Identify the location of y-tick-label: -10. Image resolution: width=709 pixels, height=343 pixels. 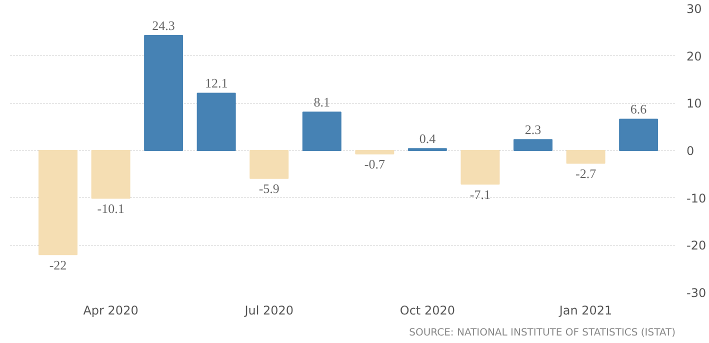
(696, 198).